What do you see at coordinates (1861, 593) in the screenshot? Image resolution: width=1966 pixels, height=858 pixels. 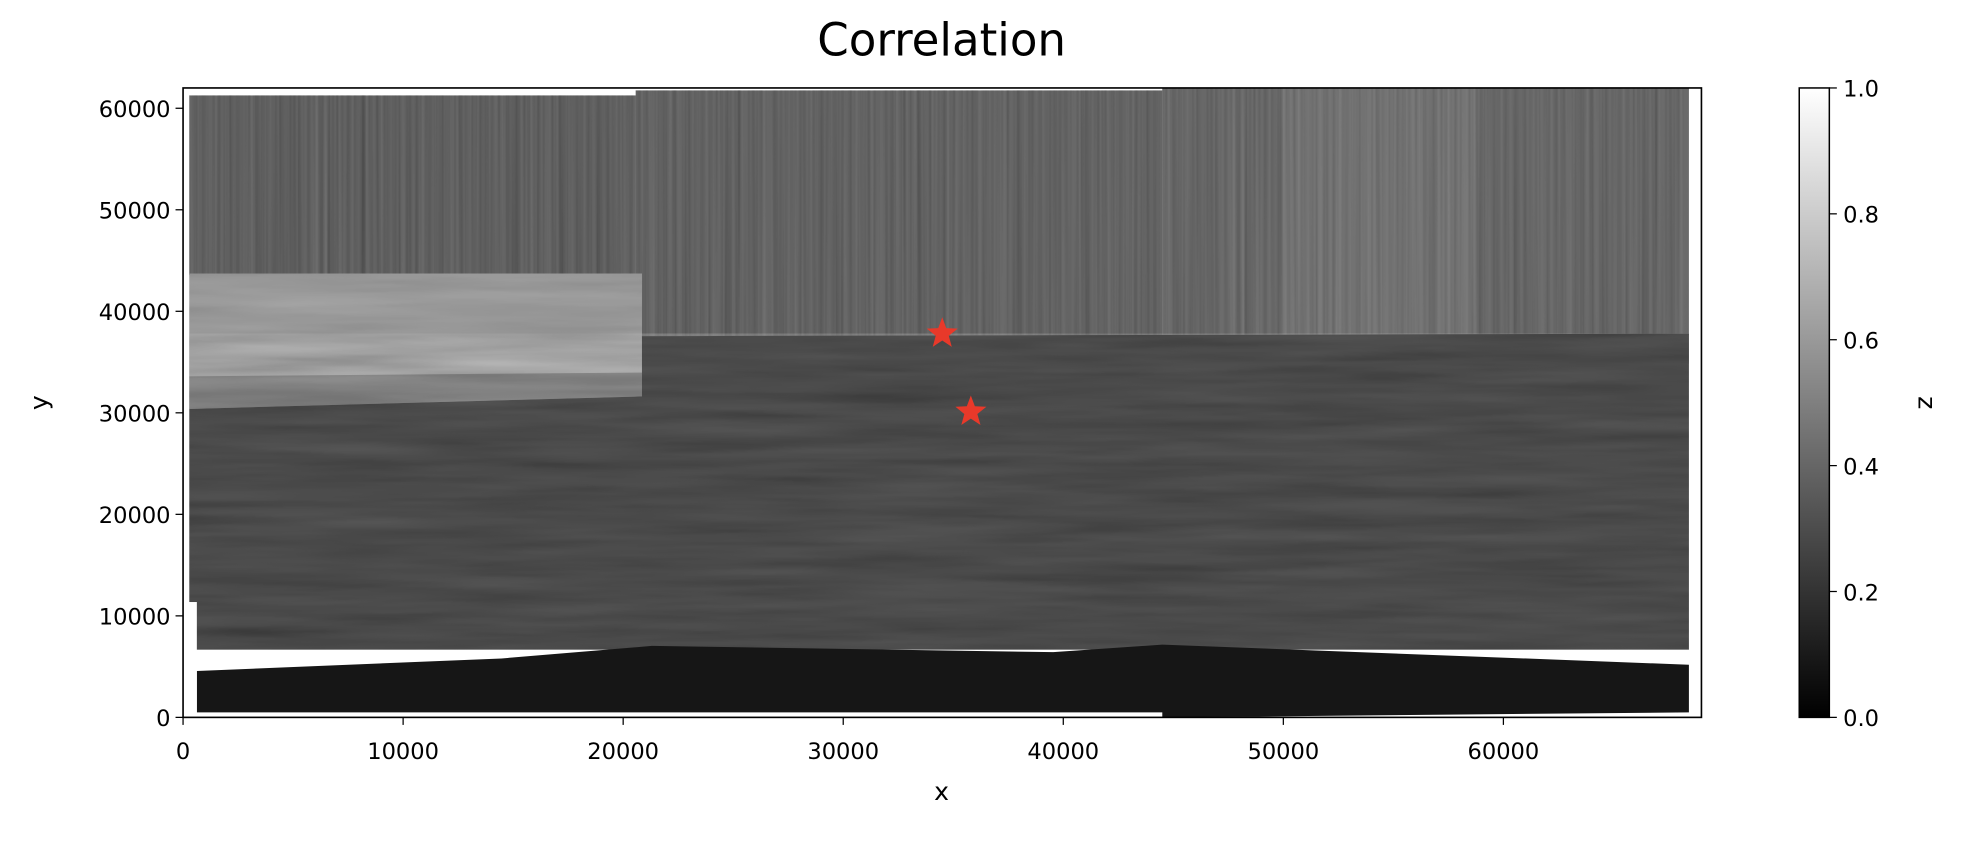 I see `colorbar-tick-label: 0.2` at bounding box center [1861, 593].